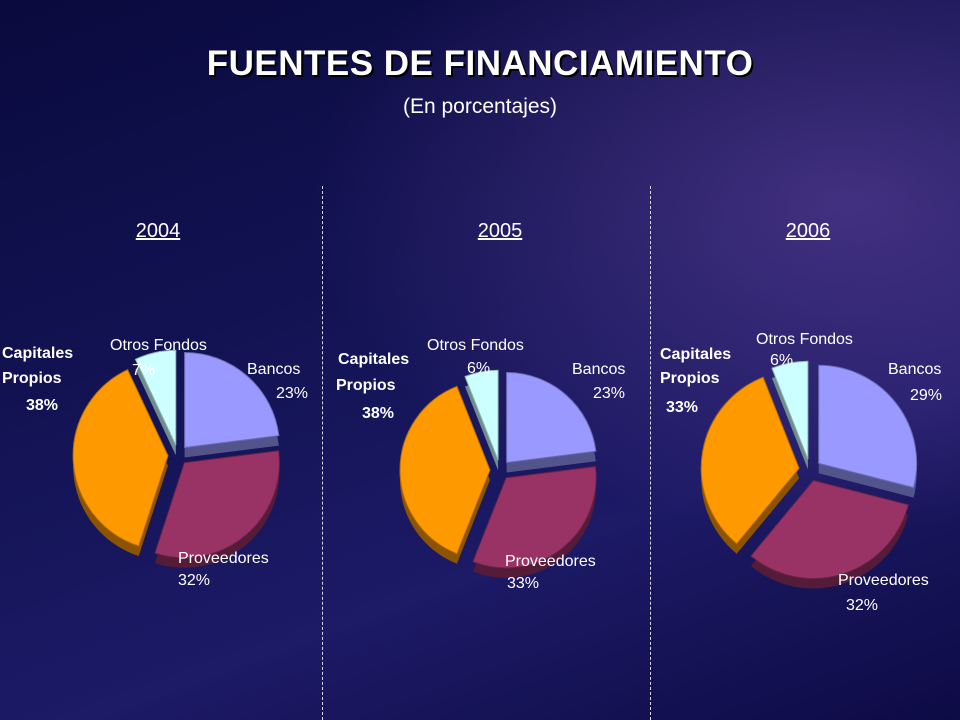 The width and height of the screenshot is (960, 720). I want to click on pie-2005-proveedores-value-label: 33%, so click(523, 583).